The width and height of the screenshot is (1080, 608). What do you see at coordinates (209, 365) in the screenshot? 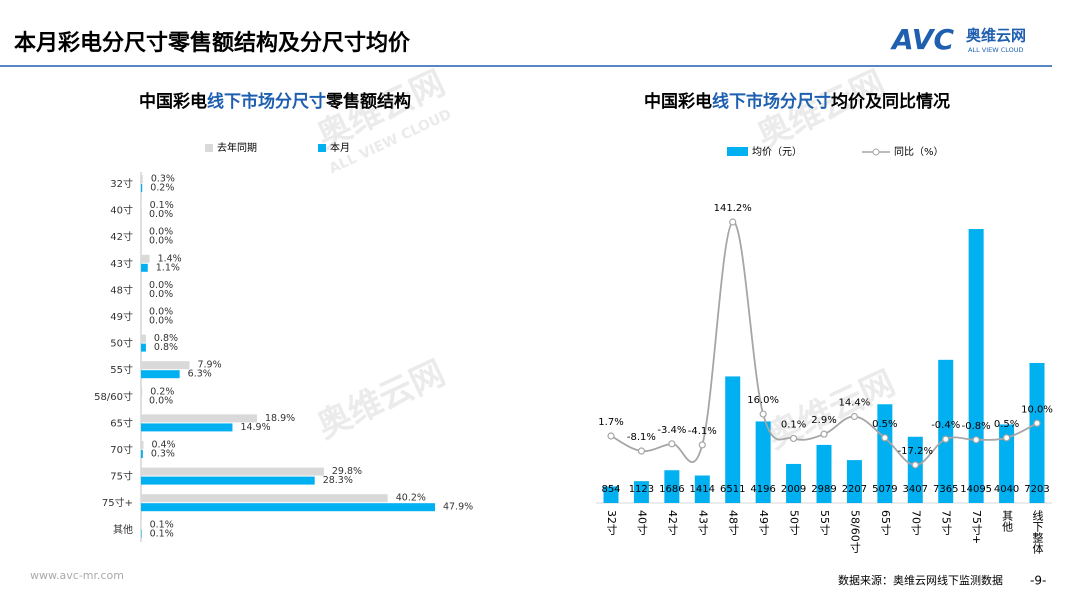
I see `value-label: 7.9%` at bounding box center [209, 365].